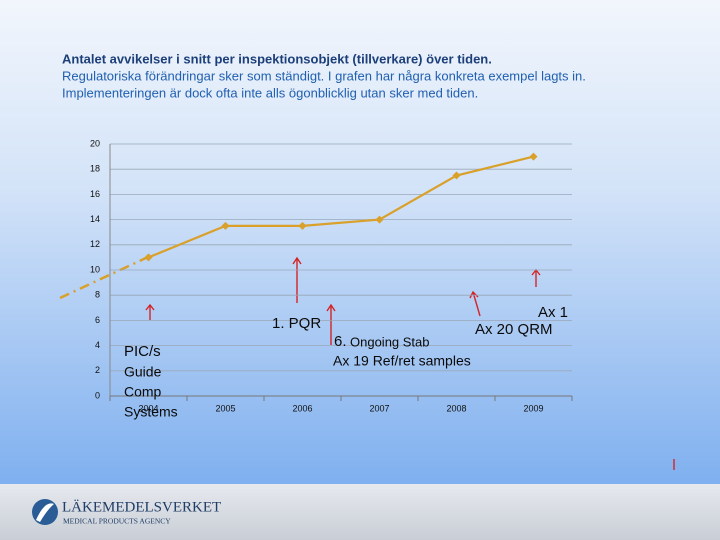 This screenshot has height=540, width=720. Describe the element at coordinates (340, 341) in the screenshot. I see `annotation: 6.` at that location.